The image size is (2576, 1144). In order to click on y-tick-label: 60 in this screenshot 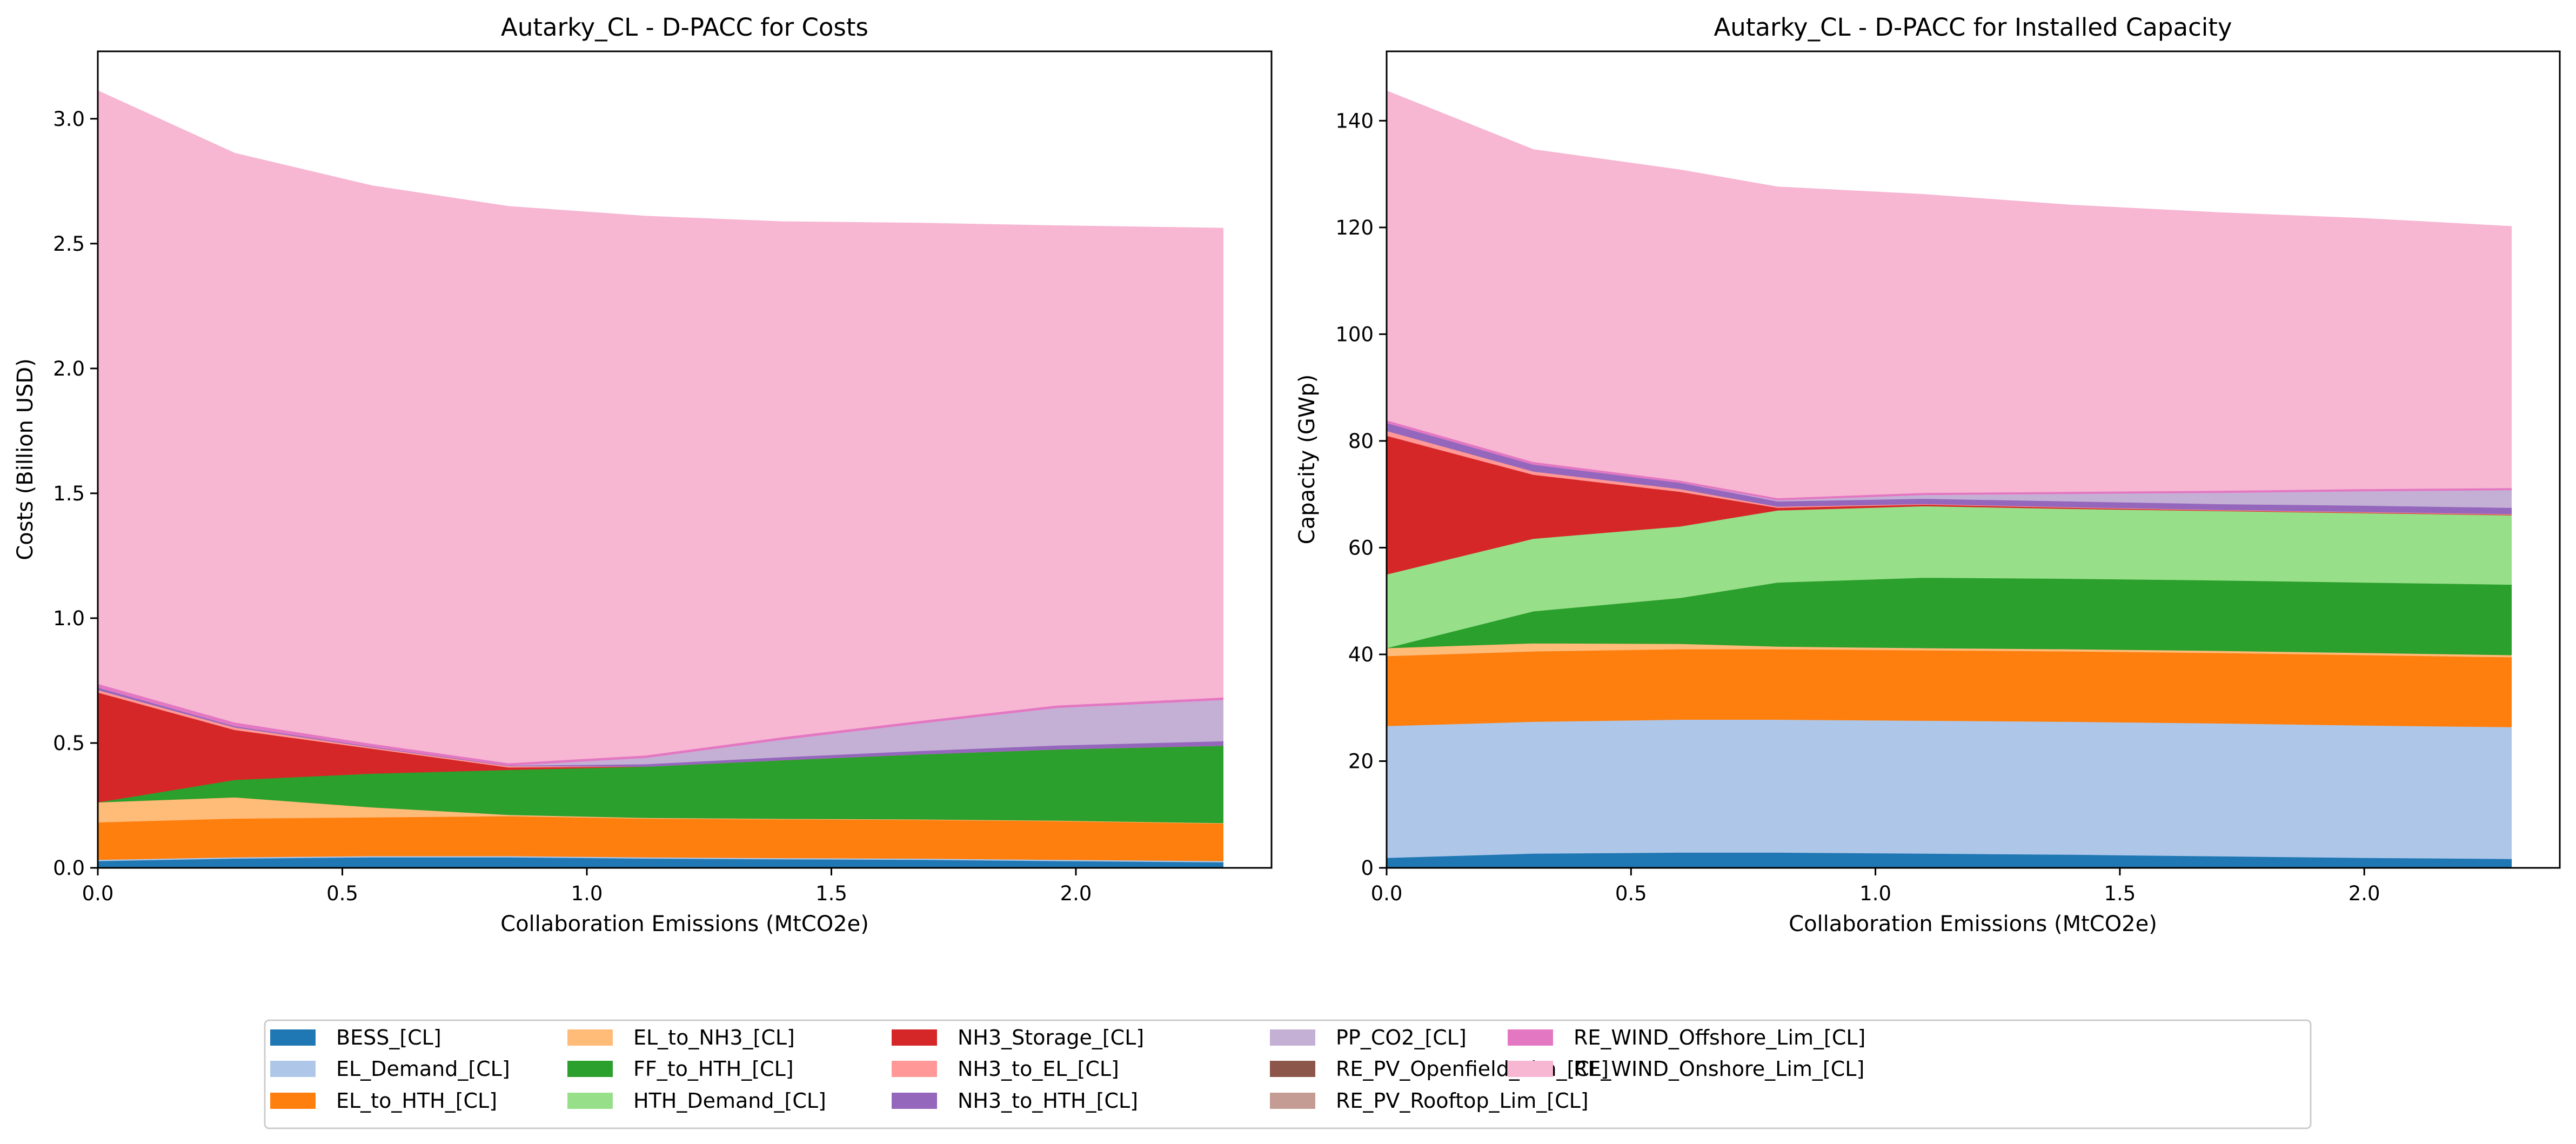, I will do `click(1361, 548)`.